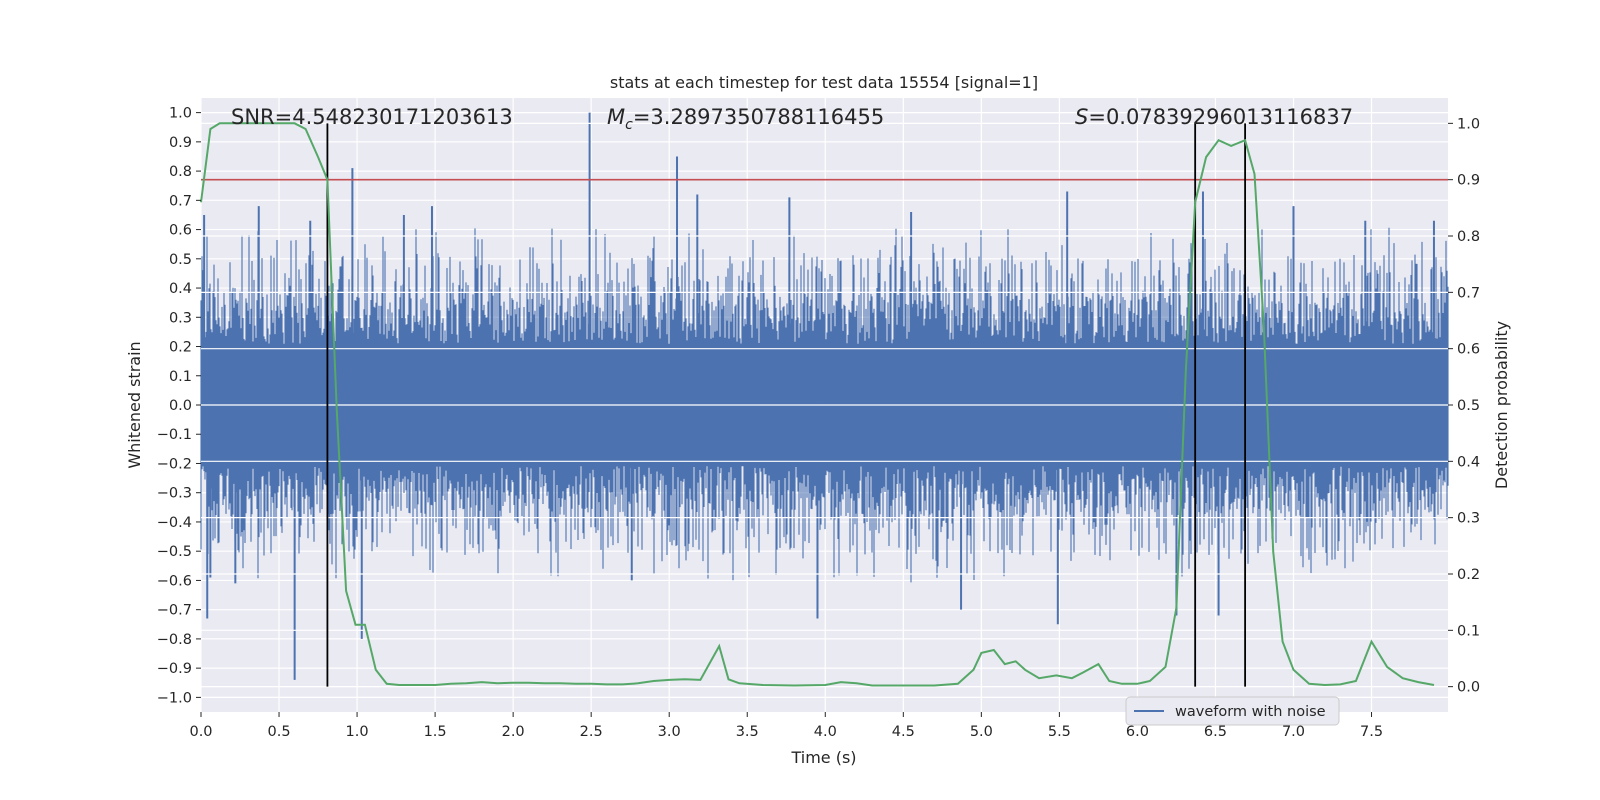 Image resolution: width=1600 pixels, height=800 pixels. I want to click on legend-box, so click(1232, 711).